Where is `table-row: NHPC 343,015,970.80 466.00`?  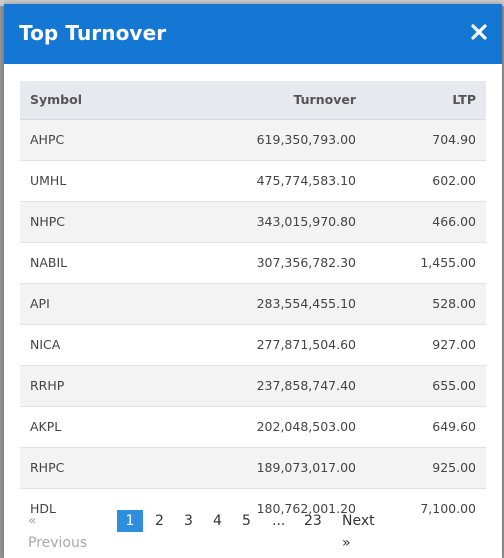 table-row: NHPC 343,015,970.80 466.00 is located at coordinates (253, 221).